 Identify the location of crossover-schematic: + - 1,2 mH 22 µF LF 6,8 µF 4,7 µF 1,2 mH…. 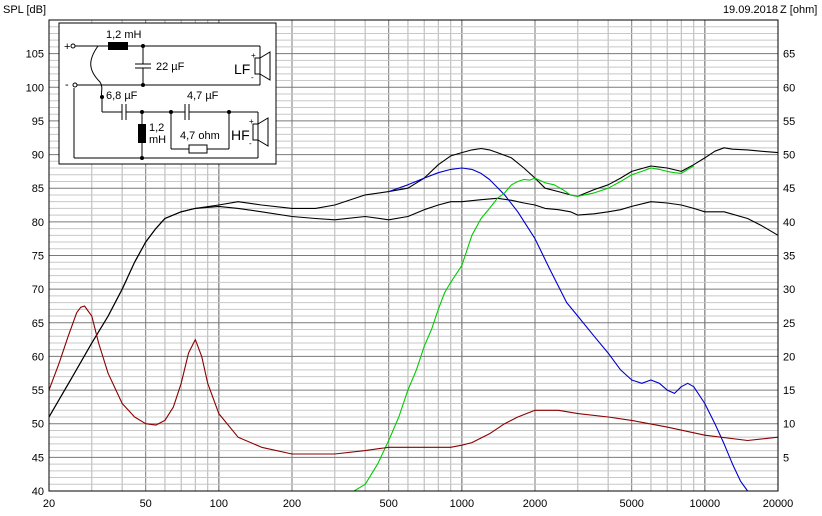
(167, 93).